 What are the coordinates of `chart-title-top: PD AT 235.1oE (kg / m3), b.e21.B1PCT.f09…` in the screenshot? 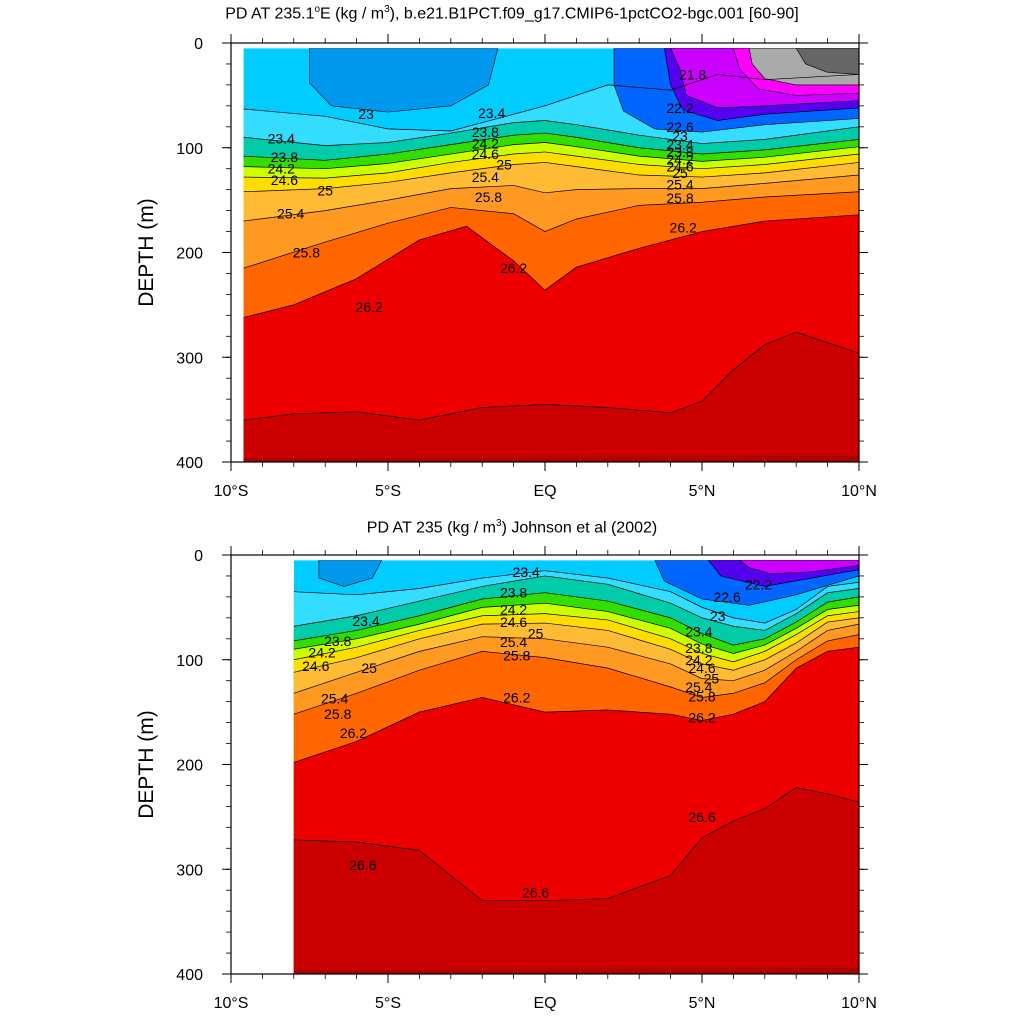 It's located at (512, 13).